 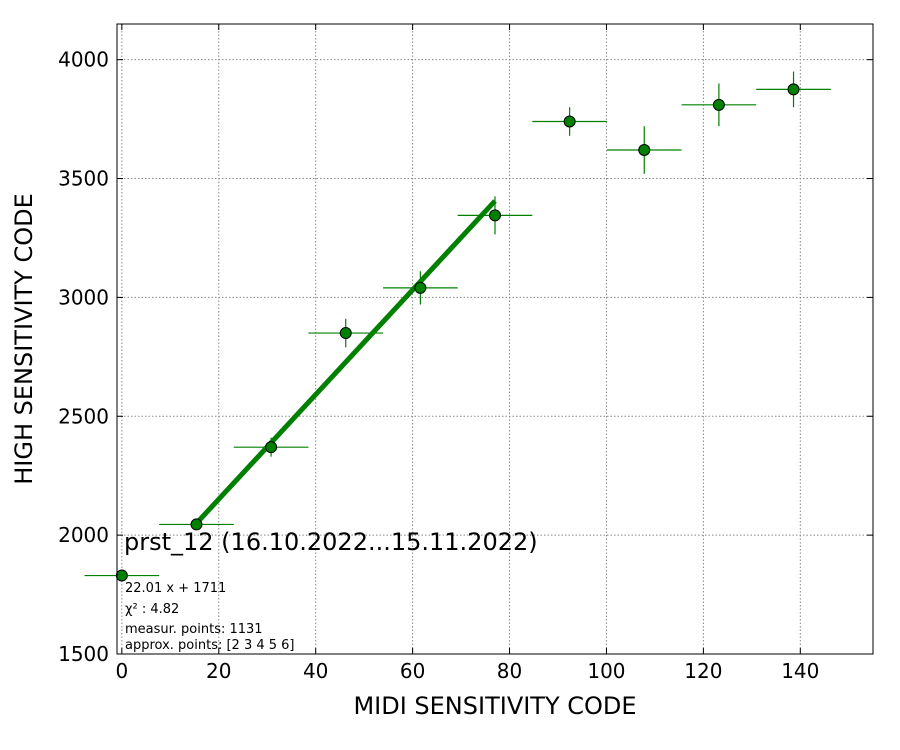 I want to click on annotation-equation: 22.01 x + 1711, so click(x=175, y=588).